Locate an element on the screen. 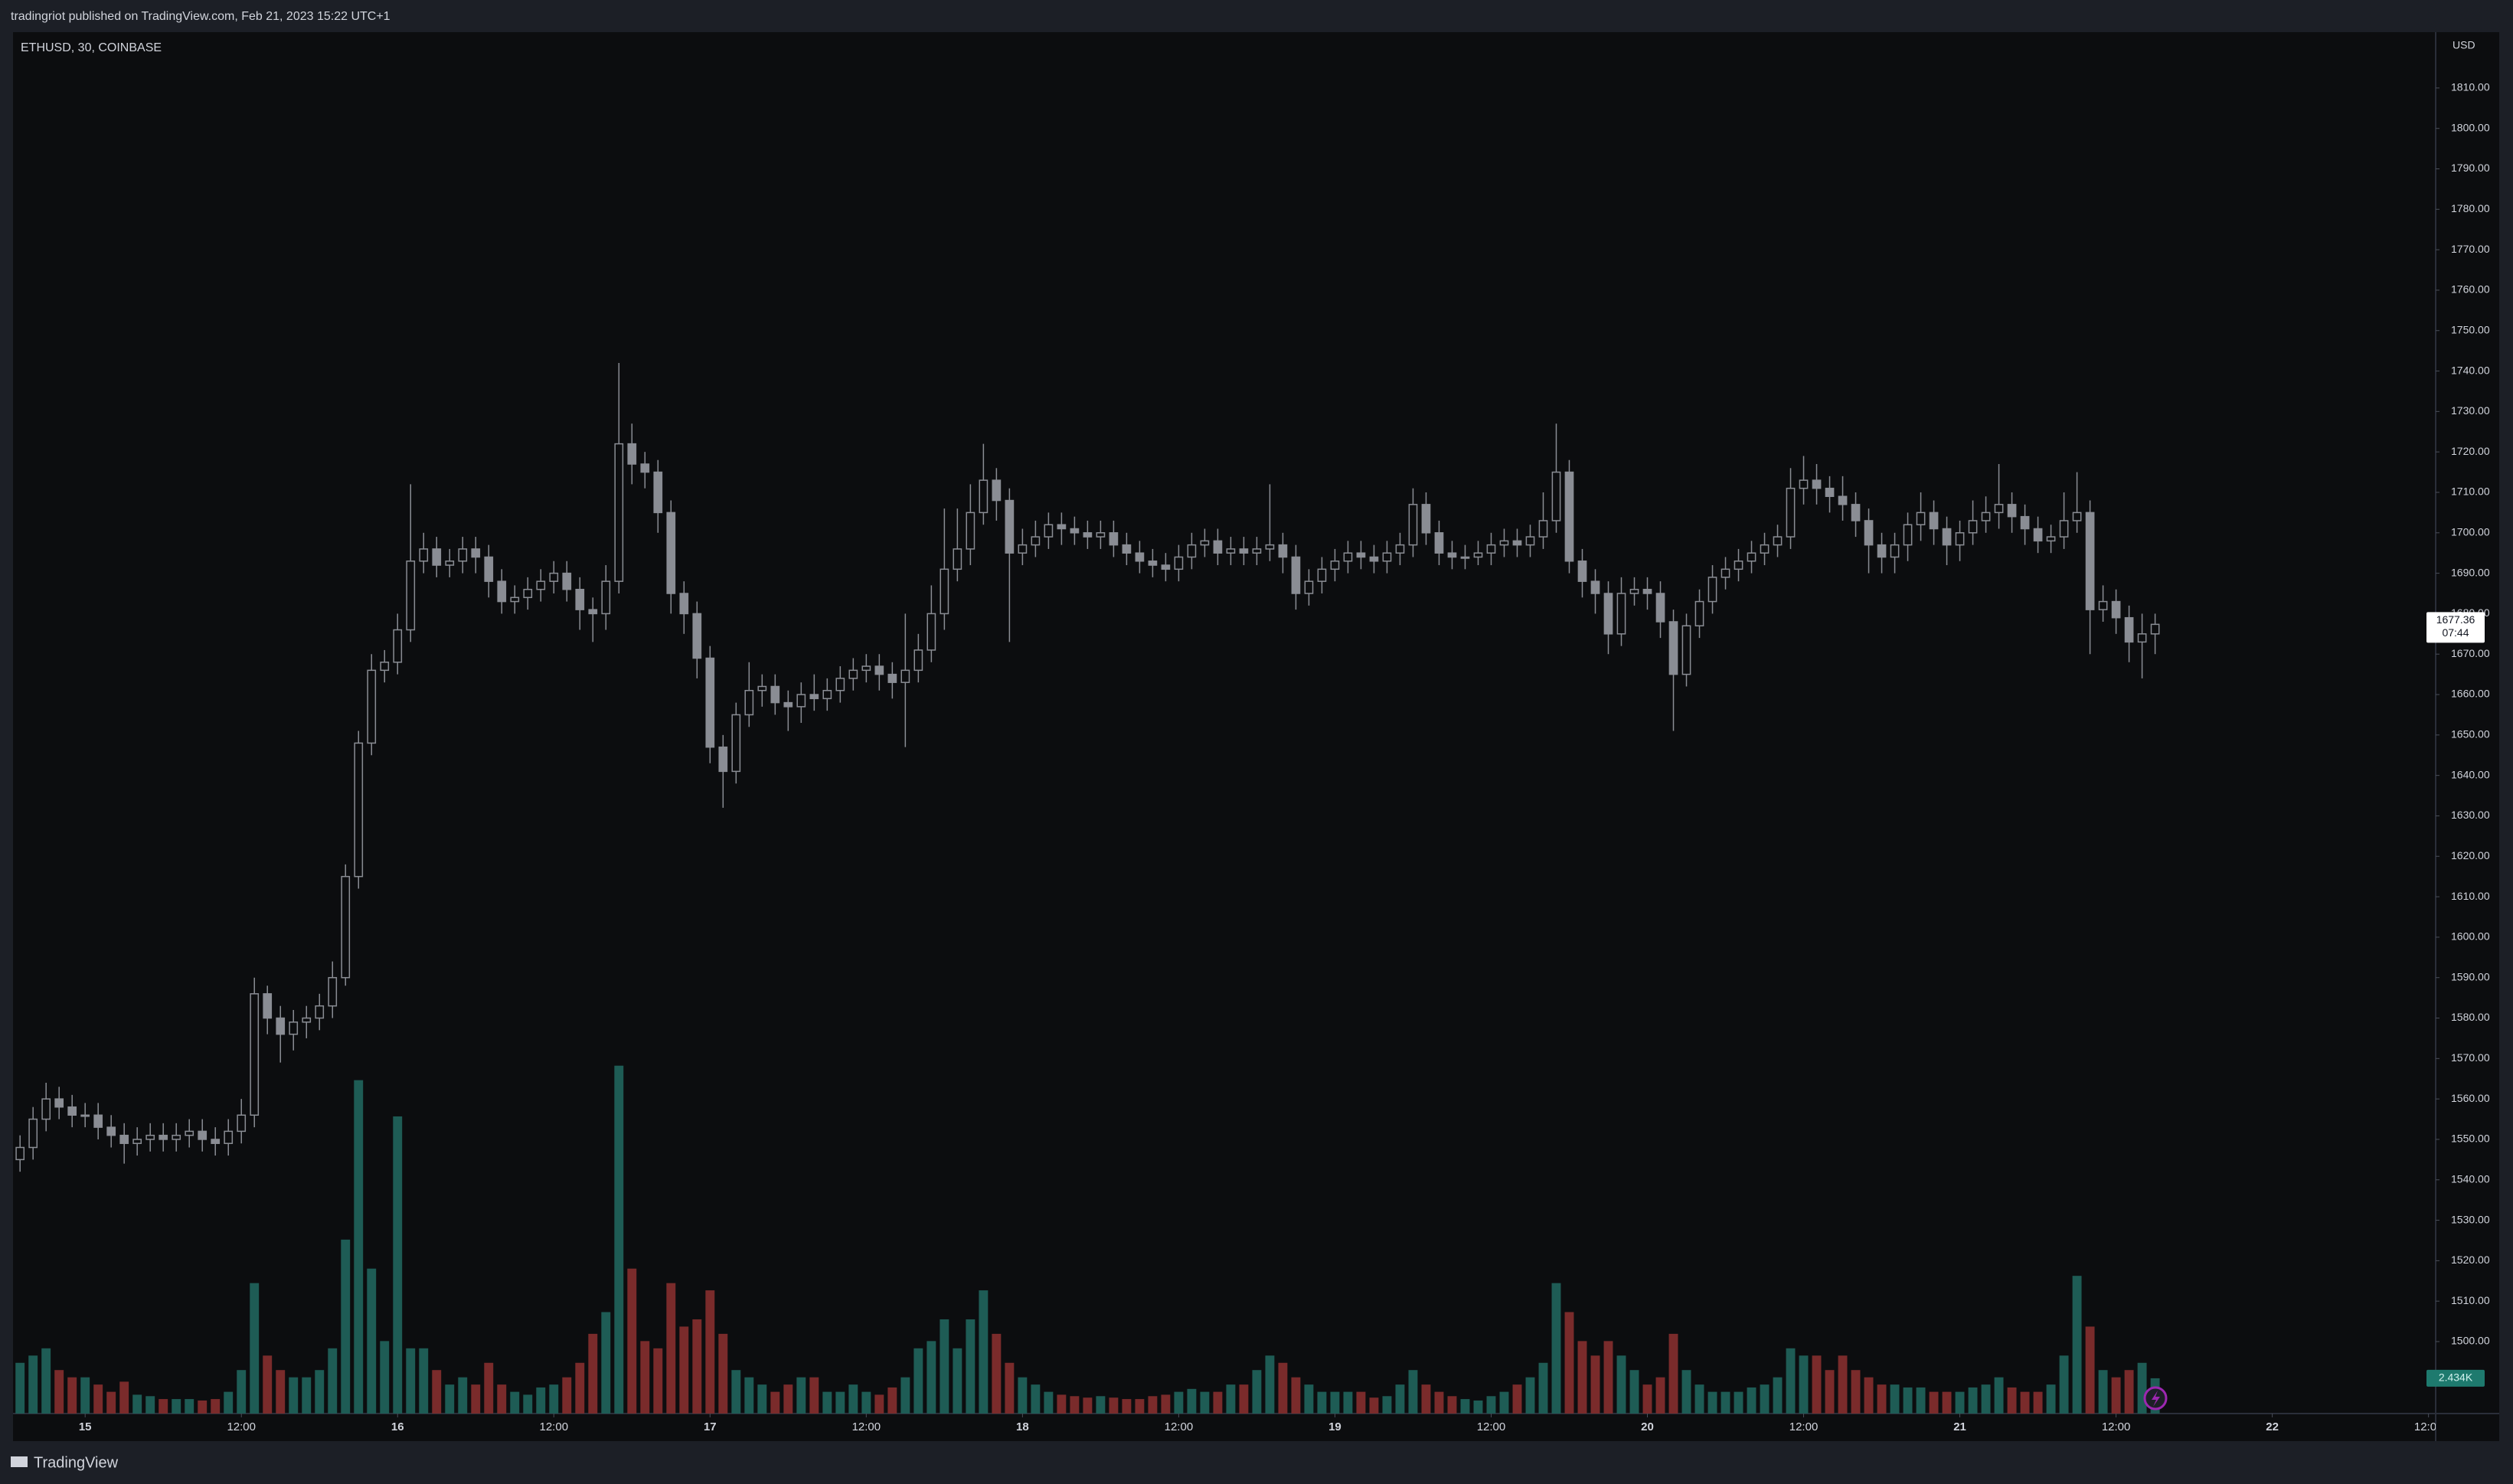  y-tick-label: 1630.00 is located at coordinates (2471, 815).